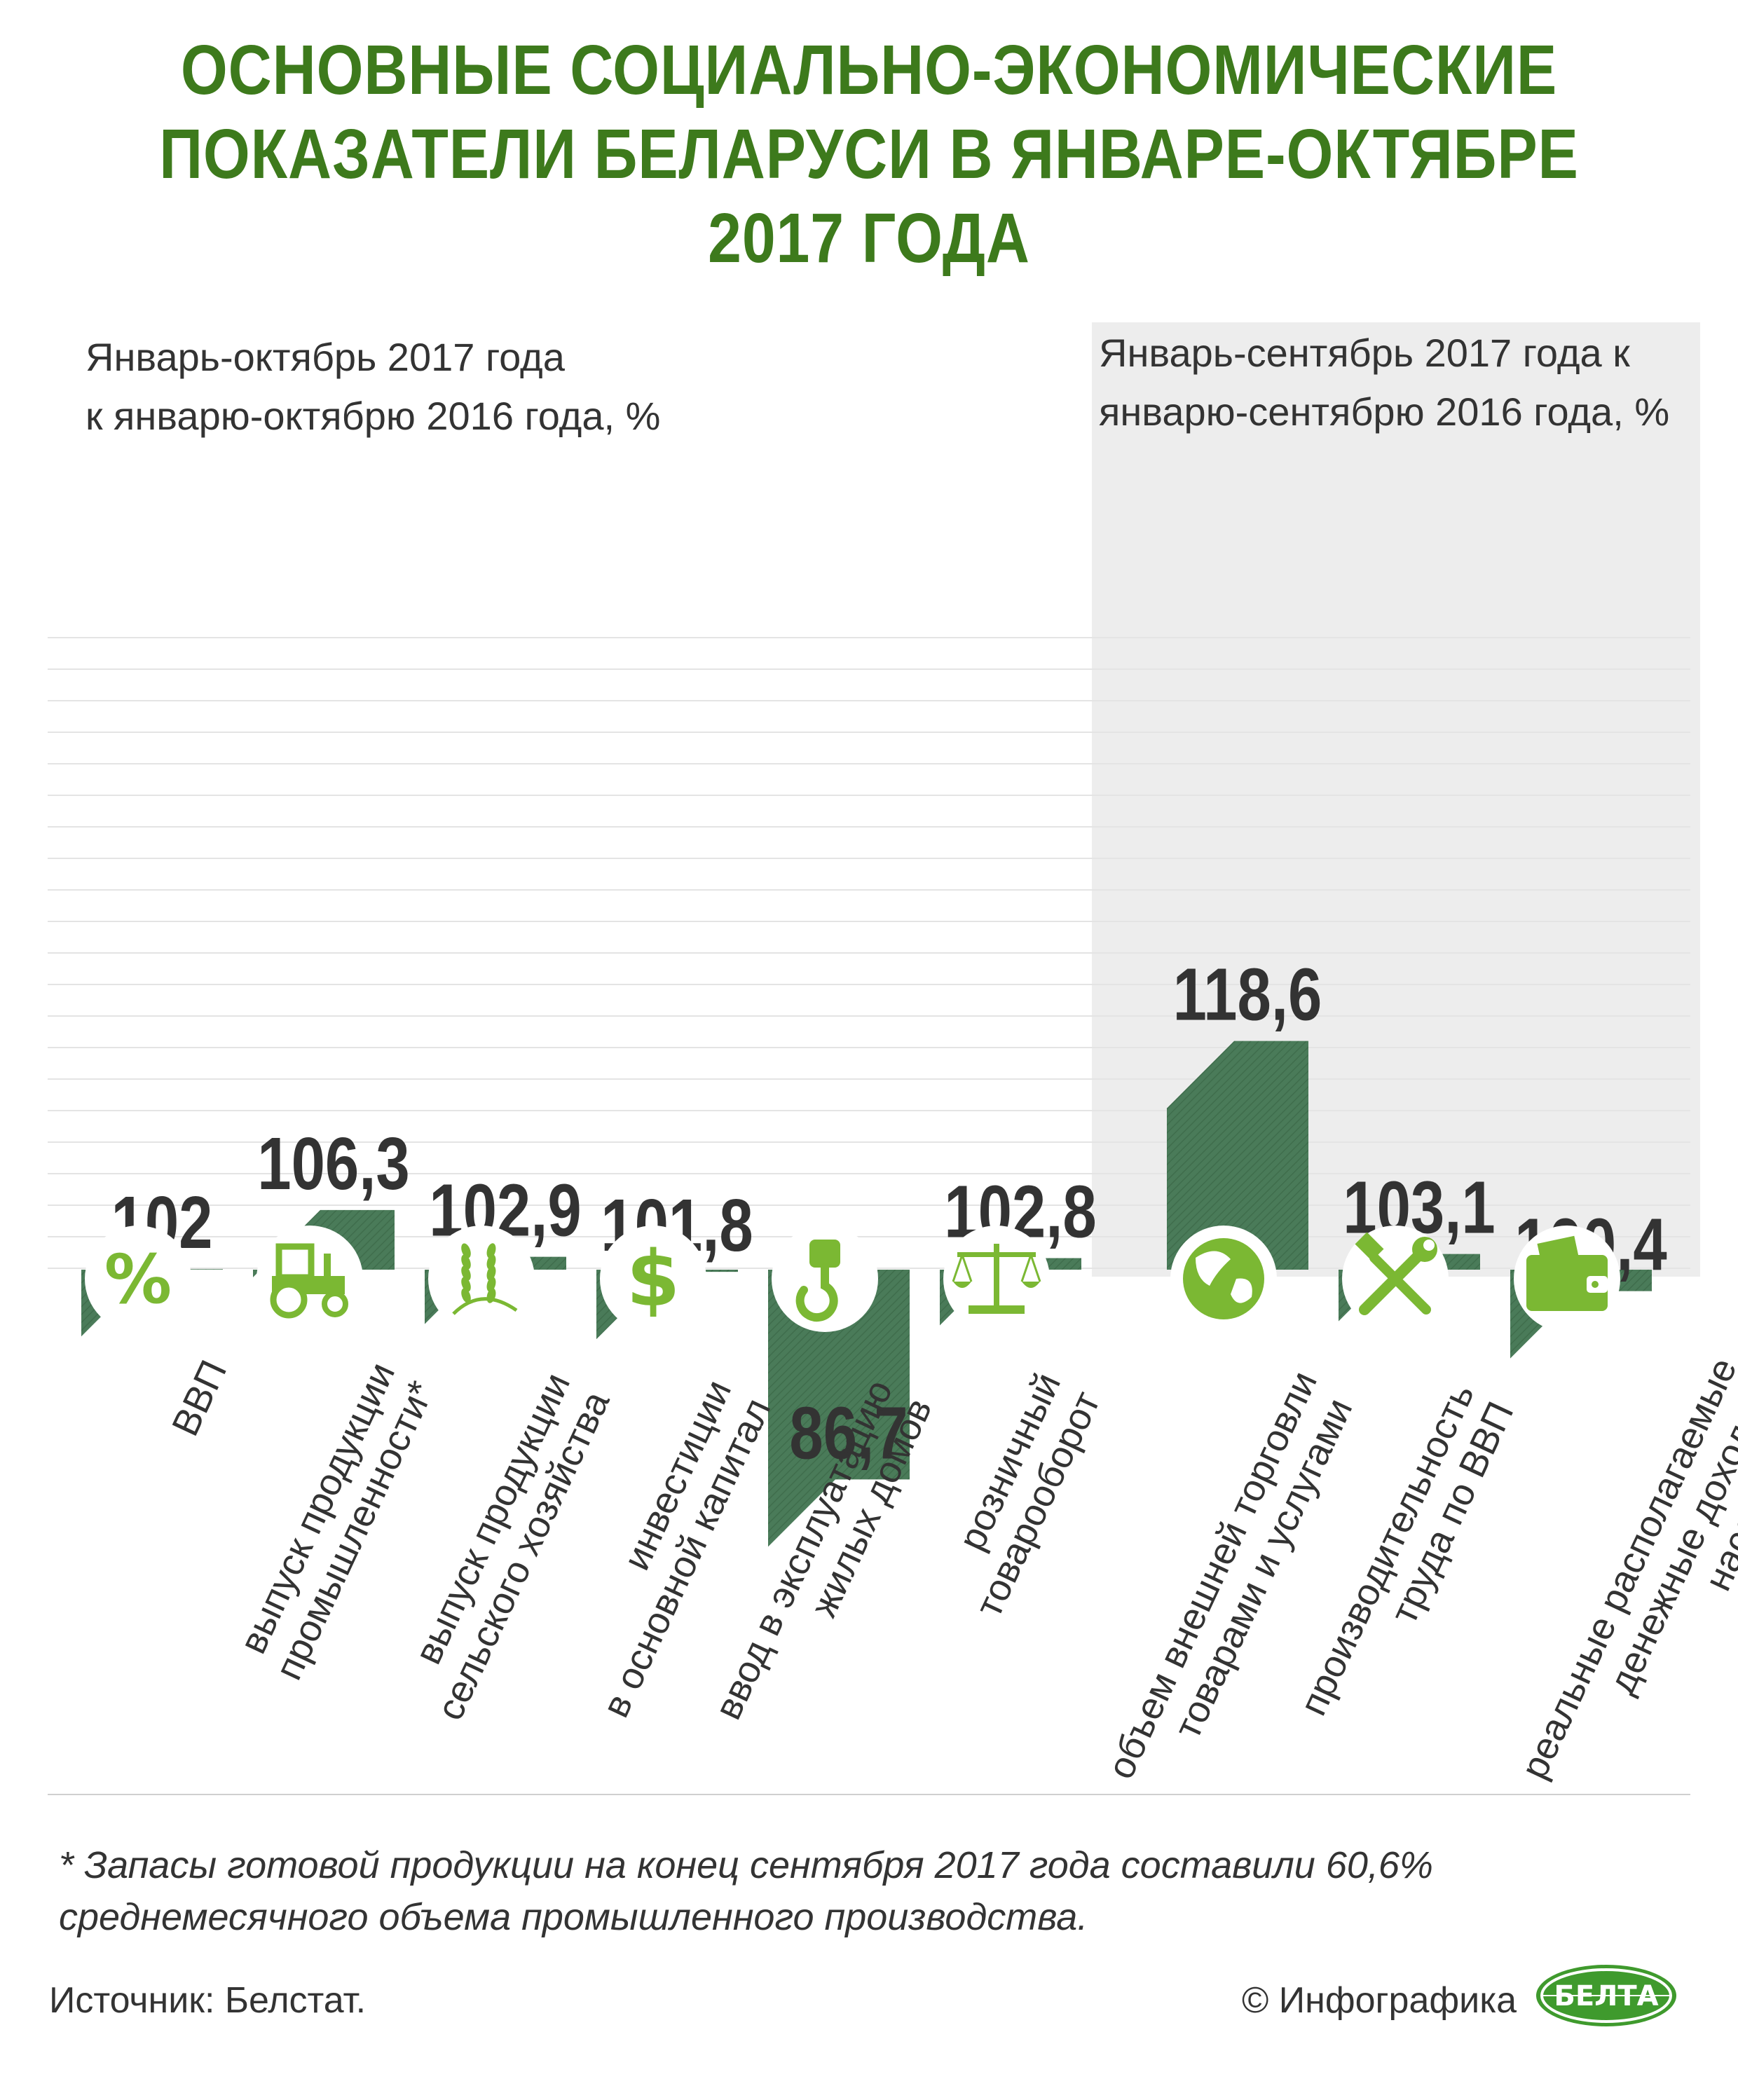  Describe the element at coordinates (869, 238) in the screenshot. I see `title-line-3: 2017 ГОДА` at that location.